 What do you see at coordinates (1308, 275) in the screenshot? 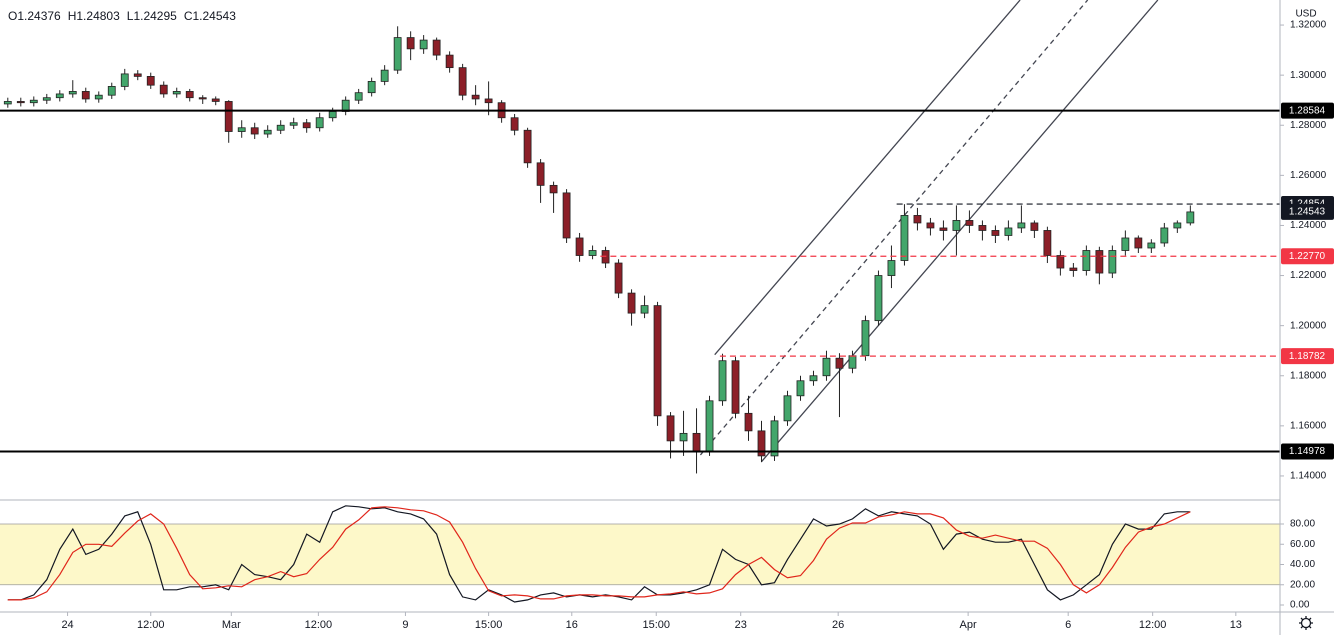
I see `y-tick-label: 1.22000` at bounding box center [1308, 275].